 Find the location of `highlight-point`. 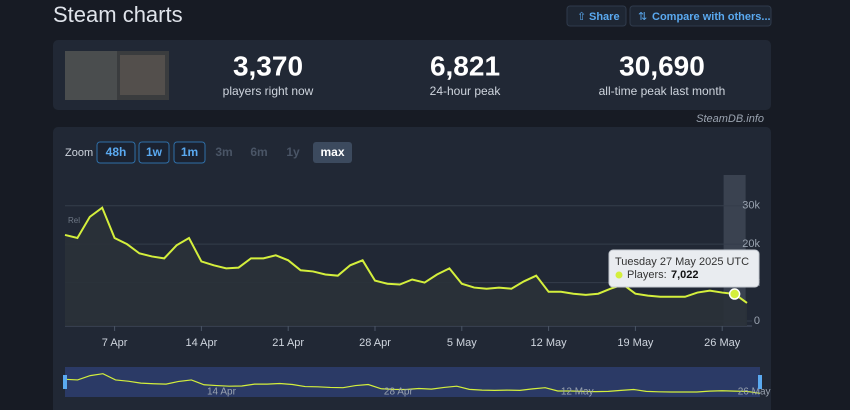

highlight-point is located at coordinates (734, 294).